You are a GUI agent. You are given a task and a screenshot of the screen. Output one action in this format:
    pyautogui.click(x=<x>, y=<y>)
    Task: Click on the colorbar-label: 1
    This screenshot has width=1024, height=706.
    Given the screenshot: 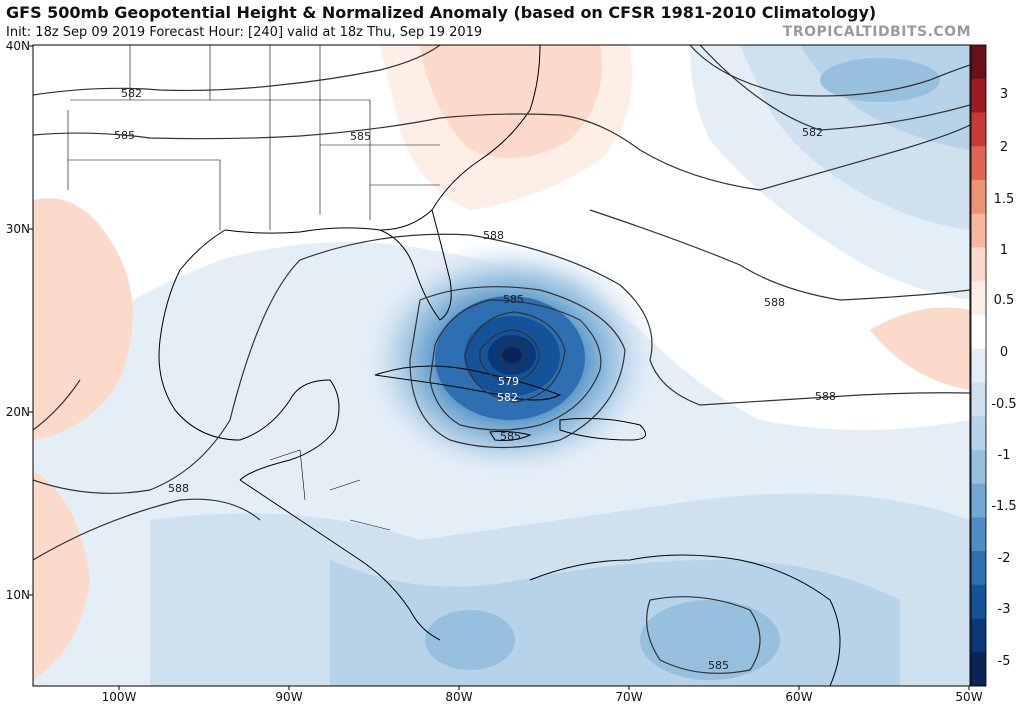 What is the action you would take?
    pyautogui.click(x=1004, y=250)
    